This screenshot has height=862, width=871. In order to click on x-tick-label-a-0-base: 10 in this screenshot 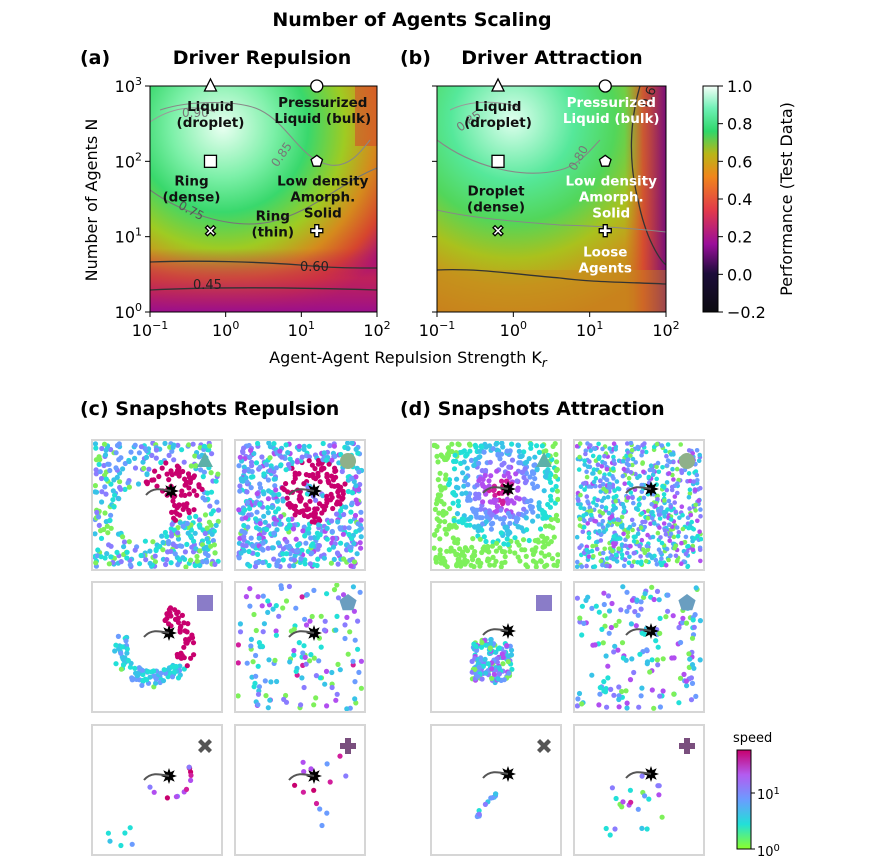, I will do `click(142, 330)`.